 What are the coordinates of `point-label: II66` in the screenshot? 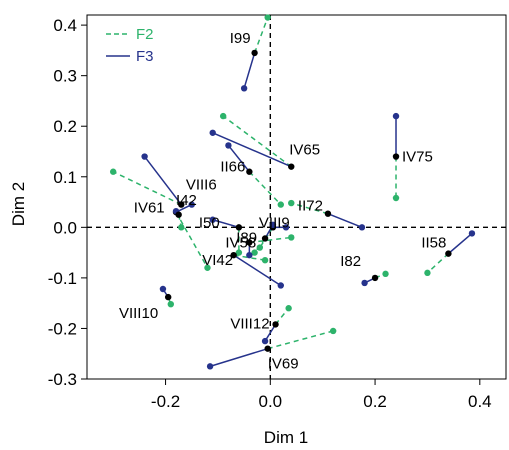 It's located at (232, 167).